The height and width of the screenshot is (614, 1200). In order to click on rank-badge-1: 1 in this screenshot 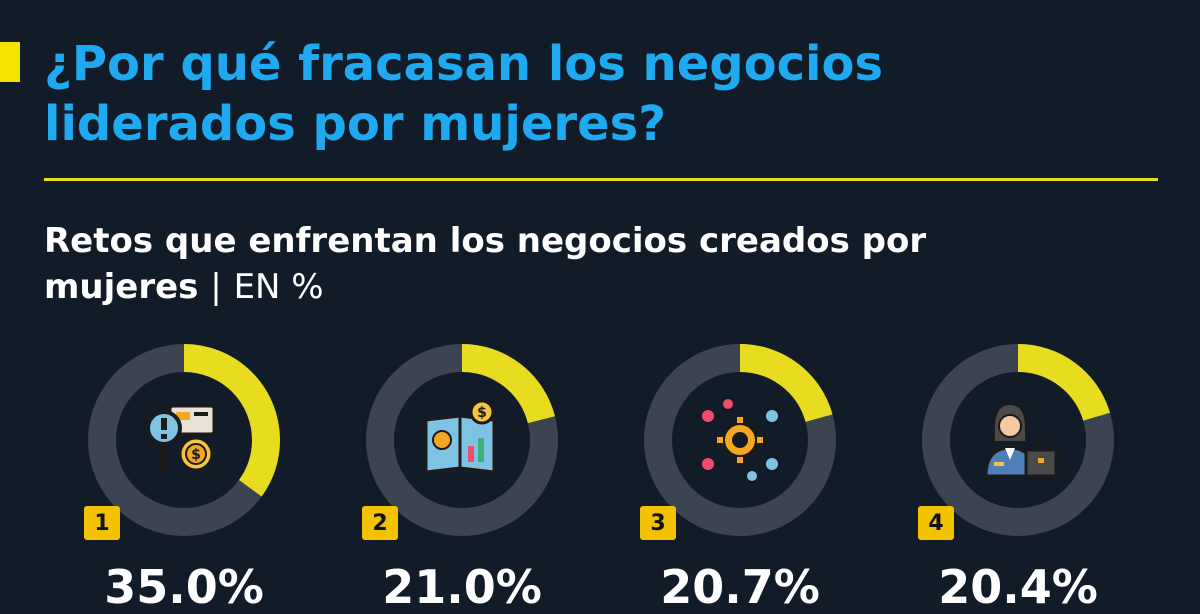, I will do `click(102, 523)`.